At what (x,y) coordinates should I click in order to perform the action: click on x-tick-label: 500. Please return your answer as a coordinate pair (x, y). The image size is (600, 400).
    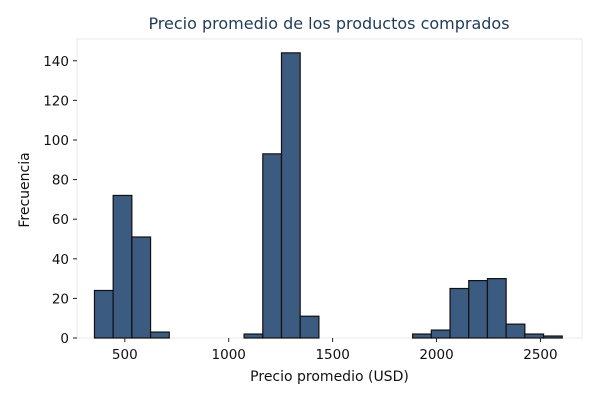
    Looking at the image, I should click on (125, 355).